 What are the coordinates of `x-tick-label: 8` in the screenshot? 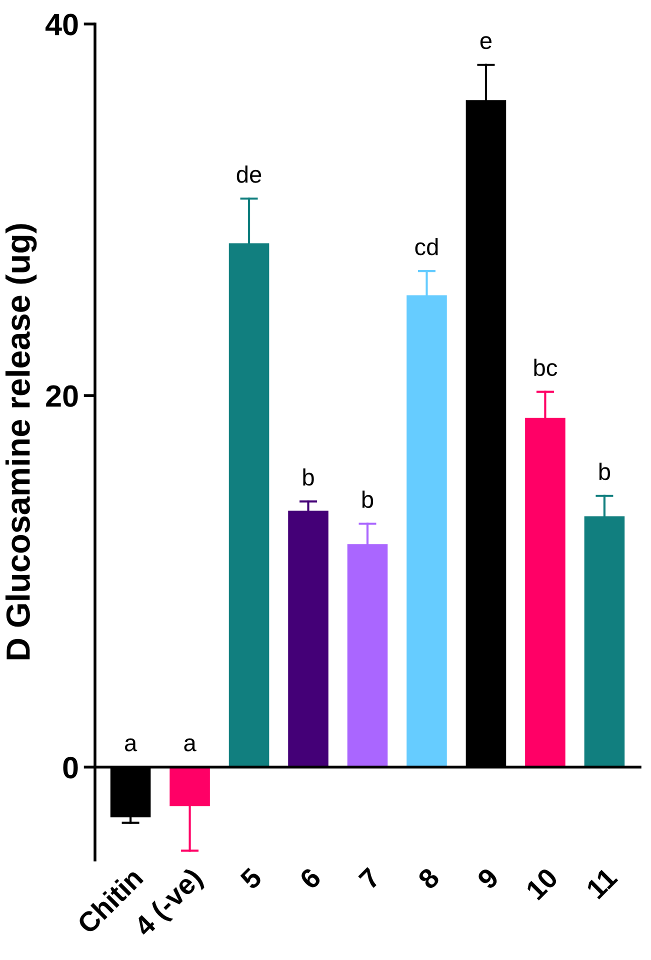 It's located at (428, 878).